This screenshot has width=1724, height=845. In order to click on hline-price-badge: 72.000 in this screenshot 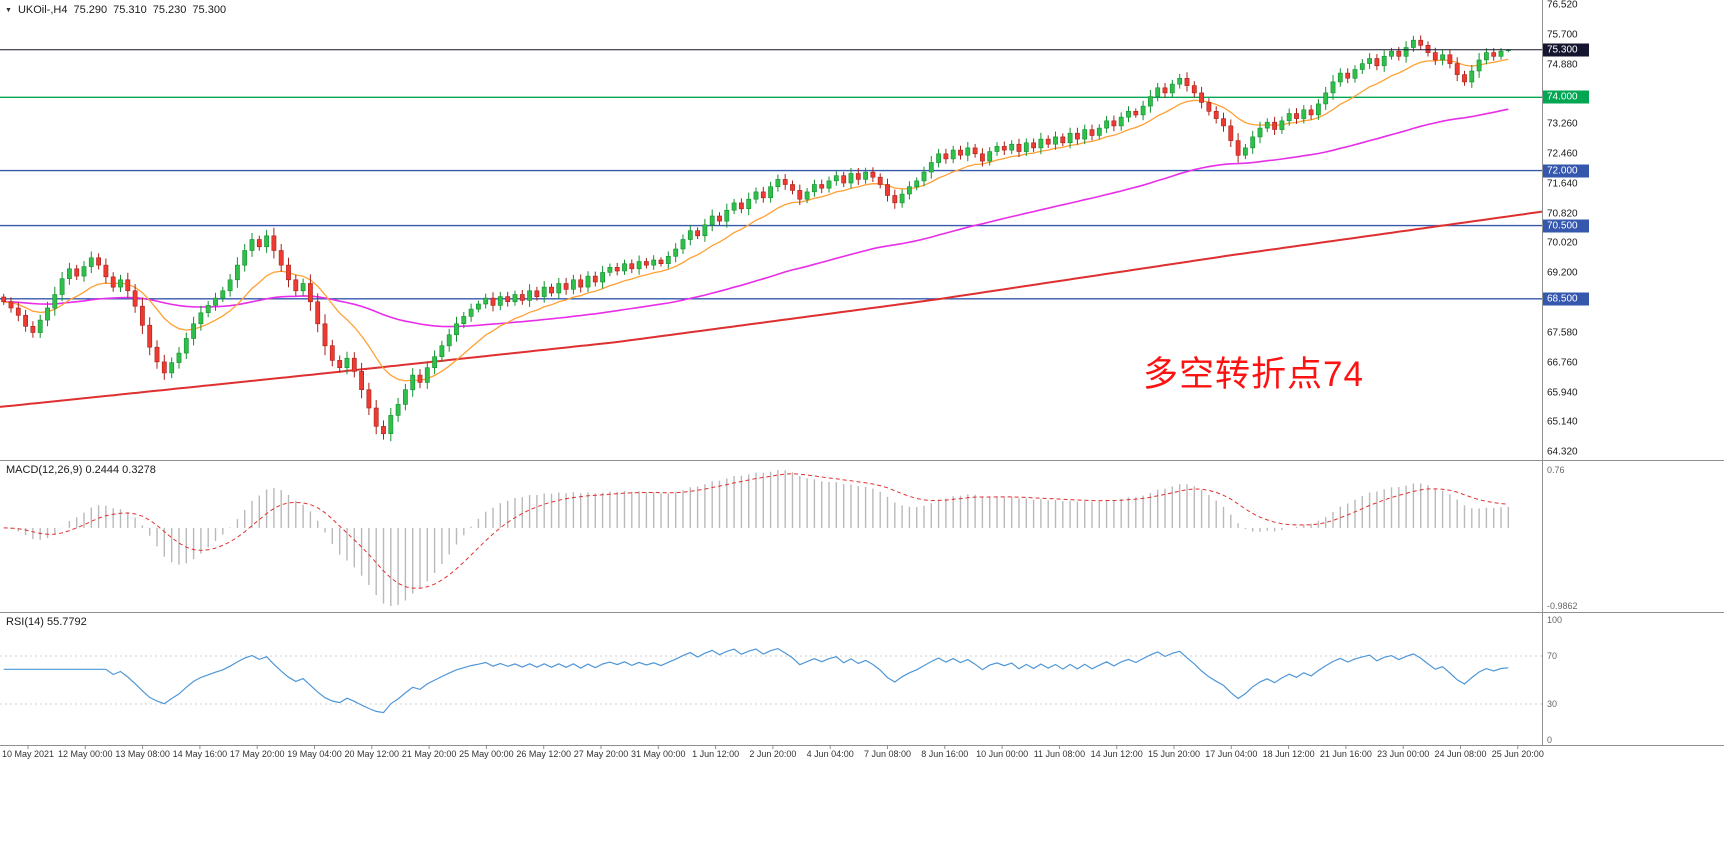, I will do `click(1566, 171)`.